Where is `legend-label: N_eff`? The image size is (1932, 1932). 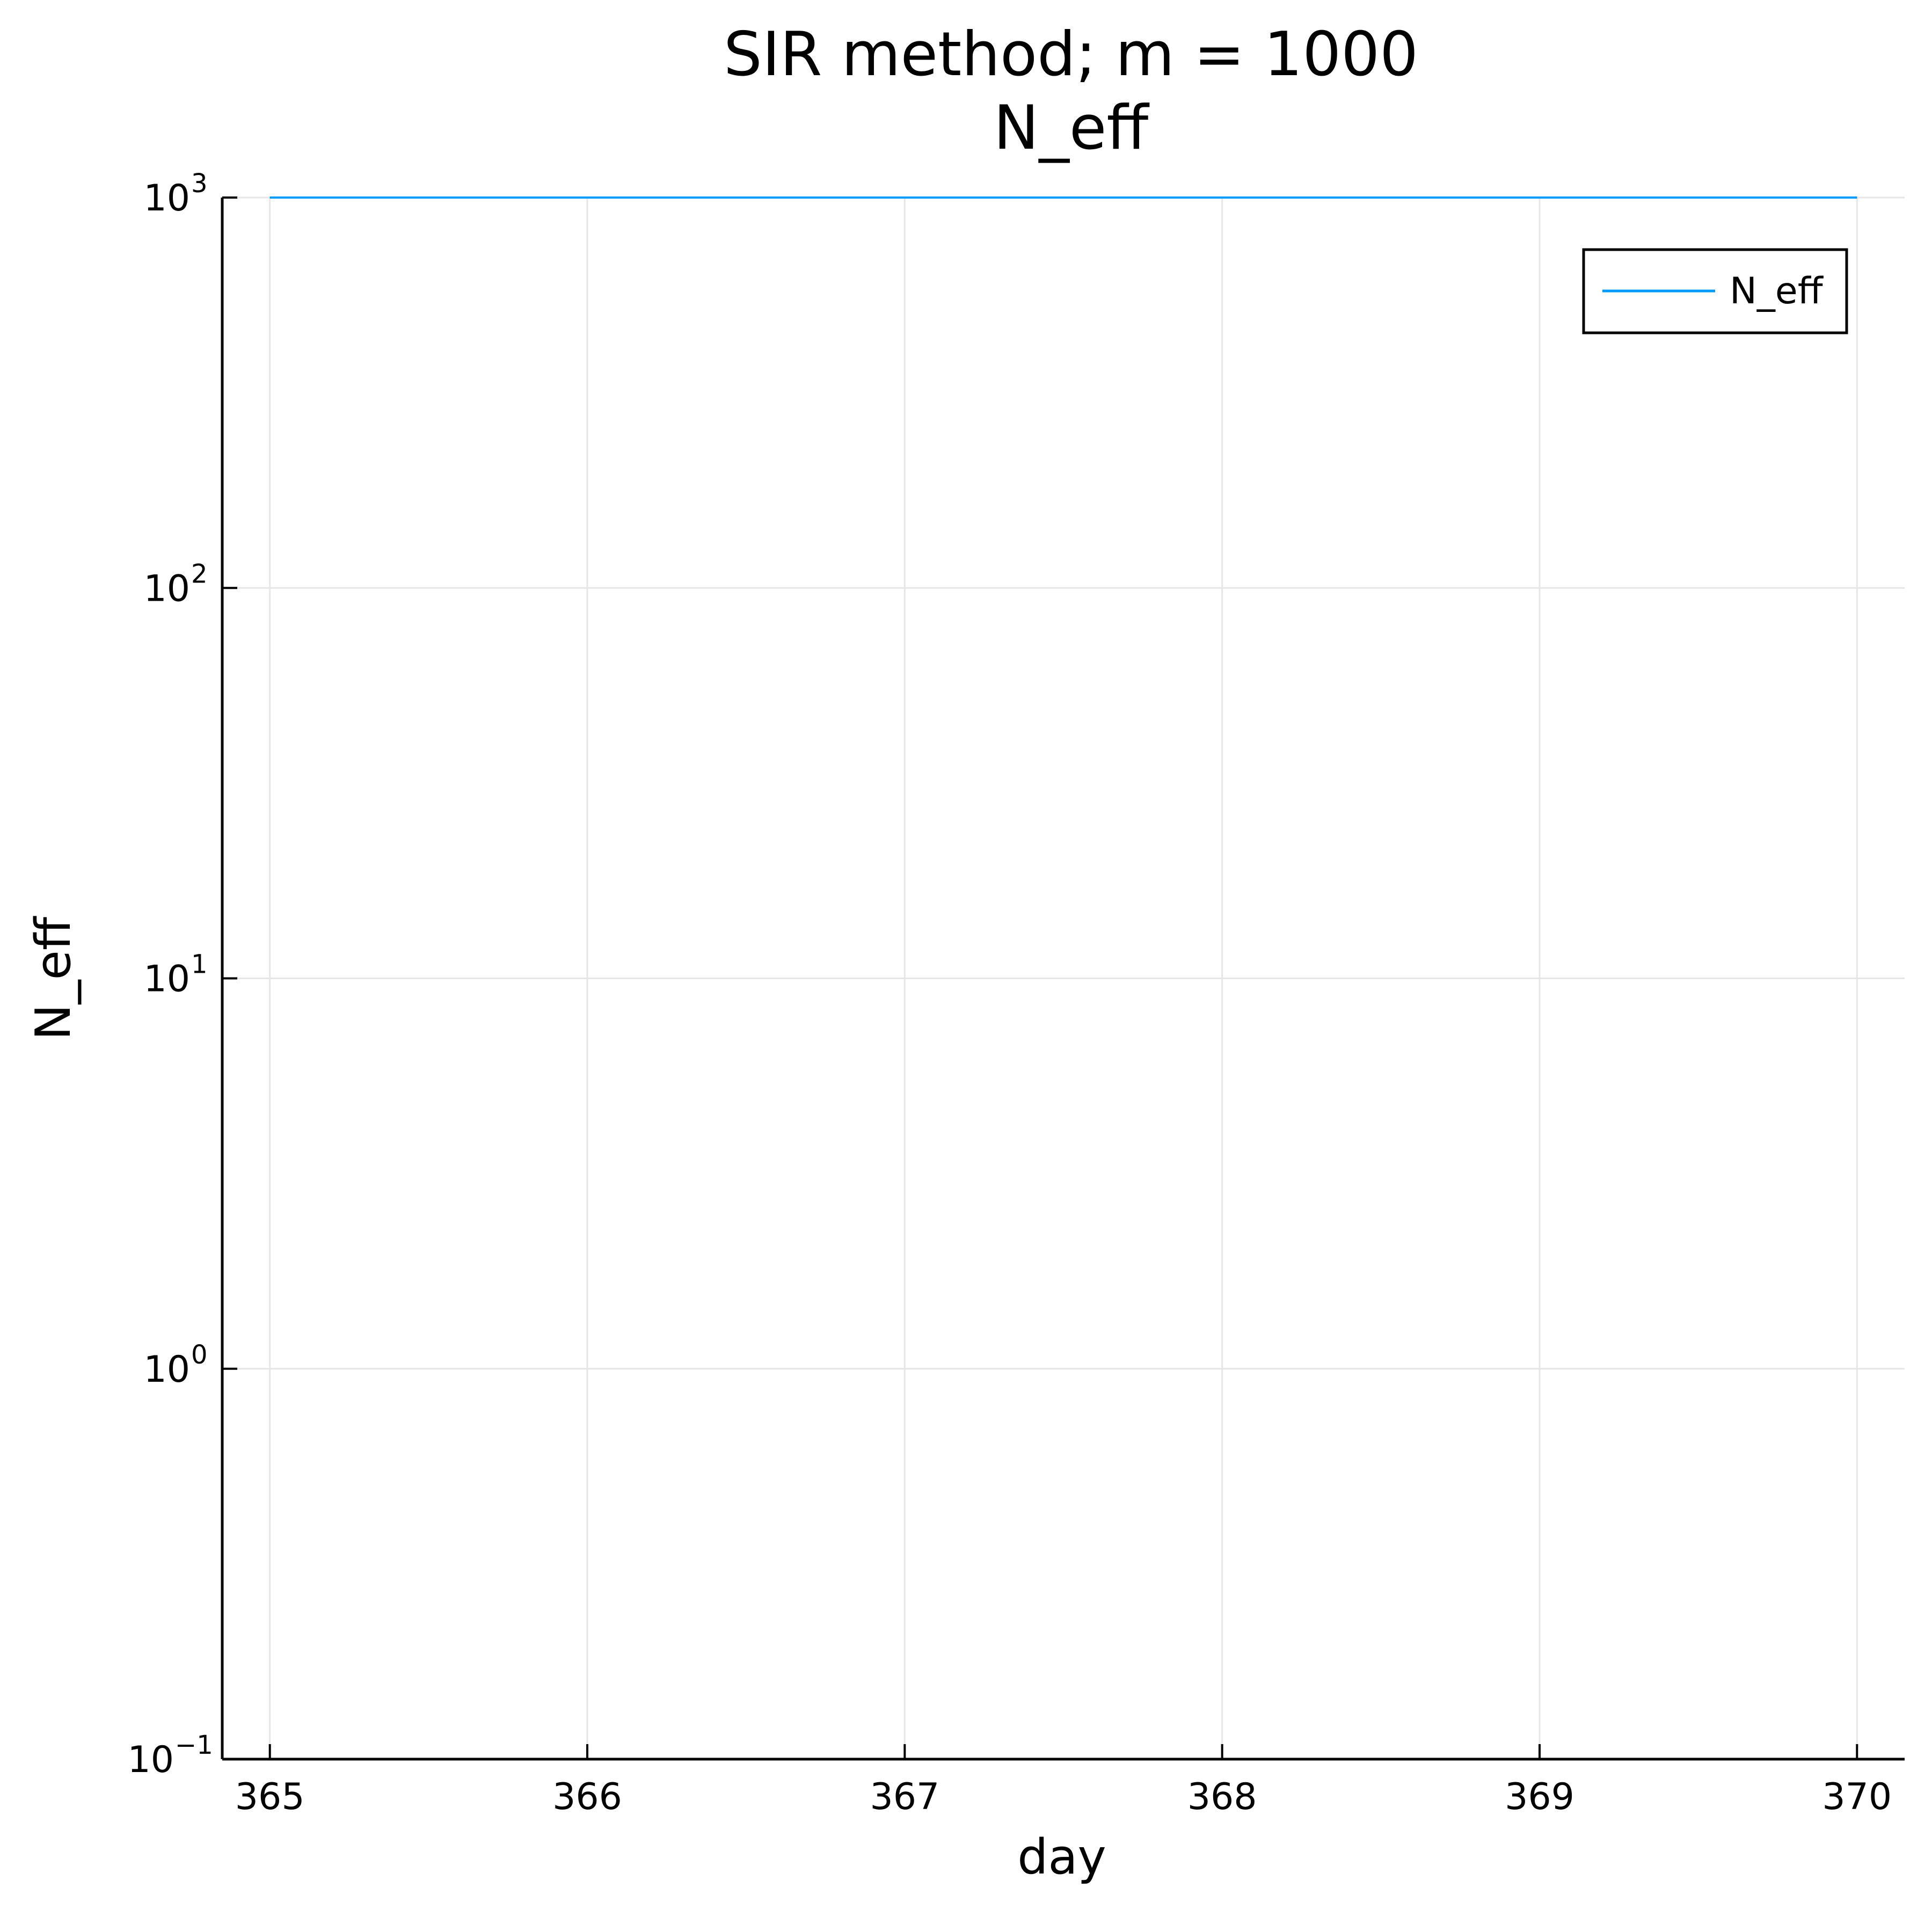 legend-label: N_eff is located at coordinates (1777, 291).